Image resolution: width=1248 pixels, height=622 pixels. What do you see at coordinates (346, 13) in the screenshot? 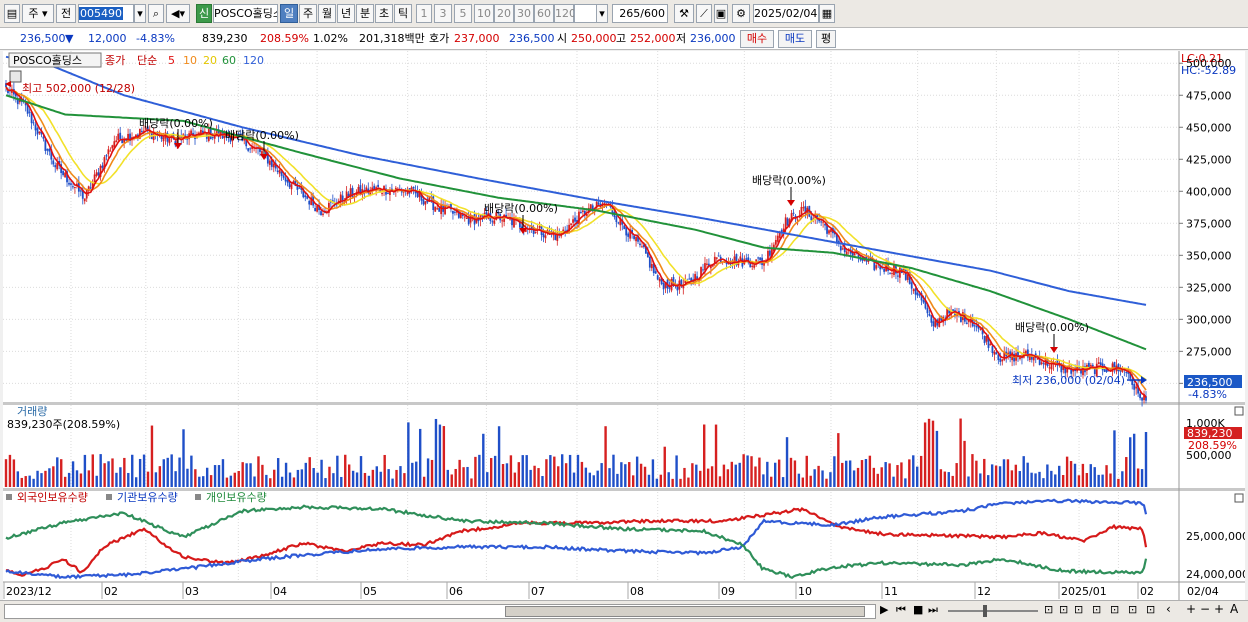
I see `period-tab-year: 년` at bounding box center [346, 13].